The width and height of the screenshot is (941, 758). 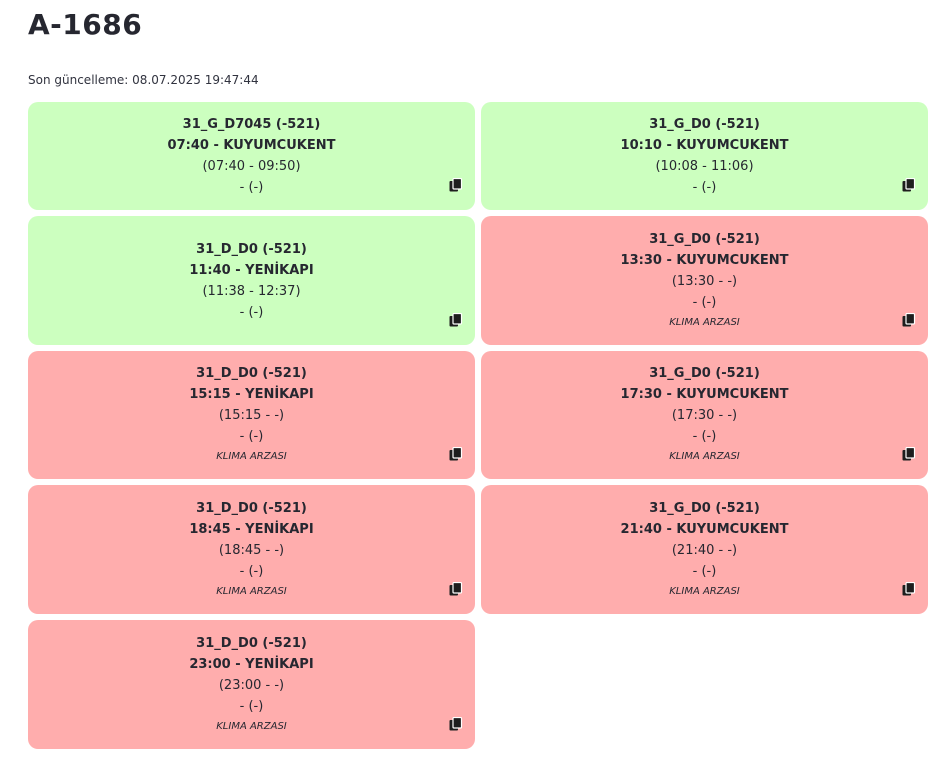 What do you see at coordinates (251, 291) in the screenshot?
I see `trip-time-range: (11:38 - 12:37)` at bounding box center [251, 291].